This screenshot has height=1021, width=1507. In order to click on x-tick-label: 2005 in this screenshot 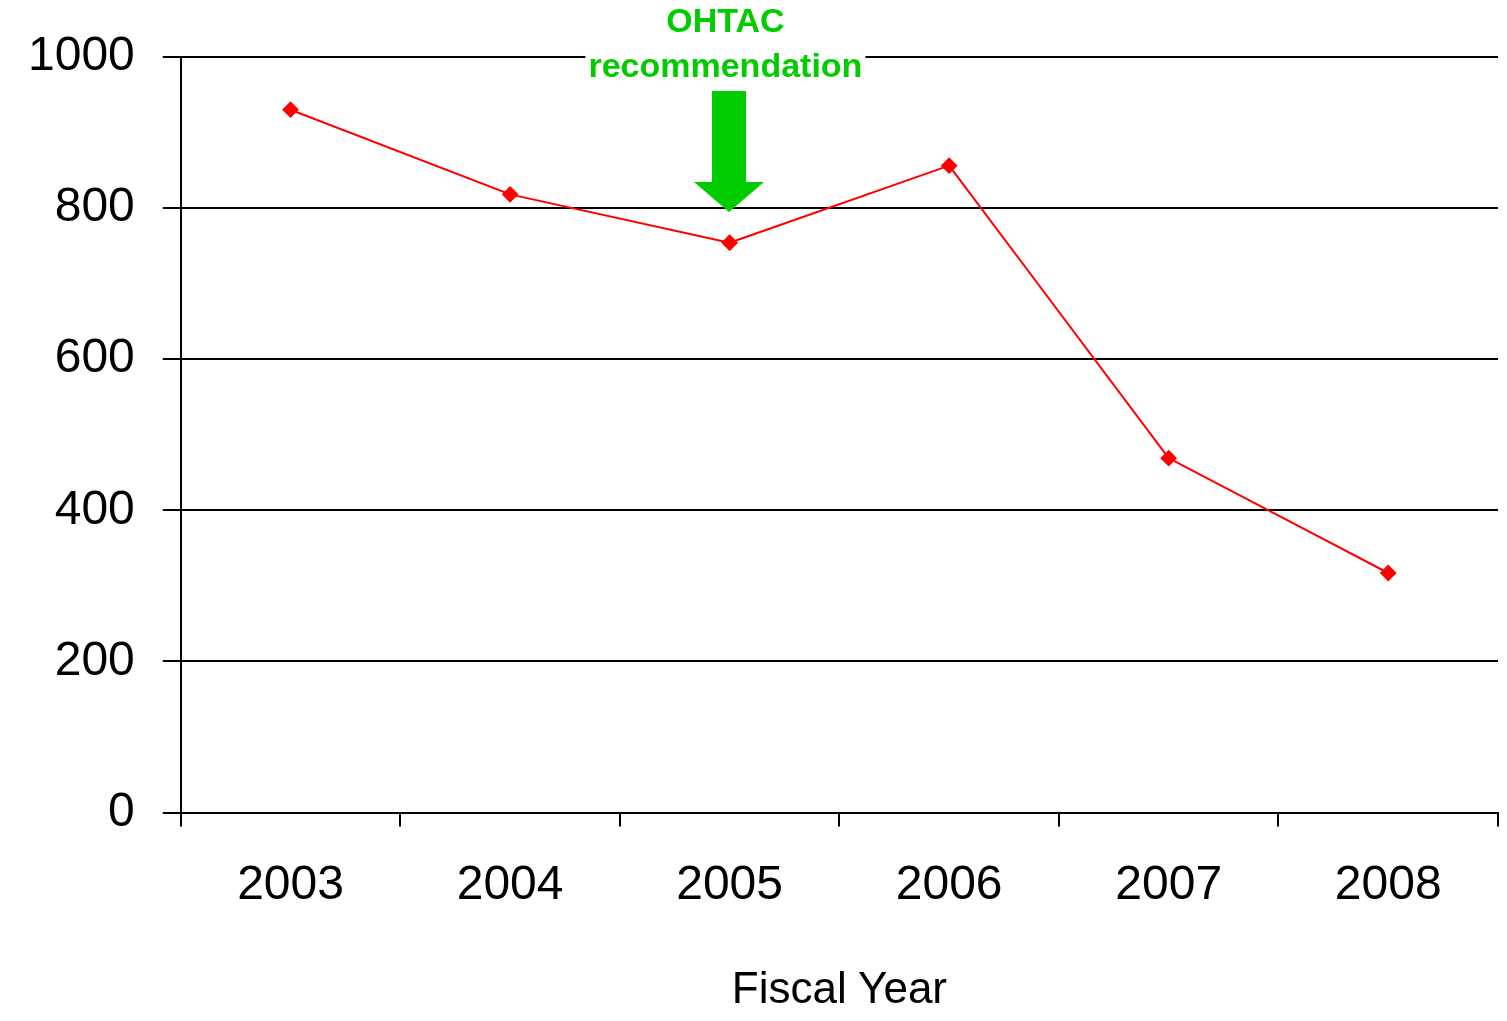, I will do `click(730, 882)`.